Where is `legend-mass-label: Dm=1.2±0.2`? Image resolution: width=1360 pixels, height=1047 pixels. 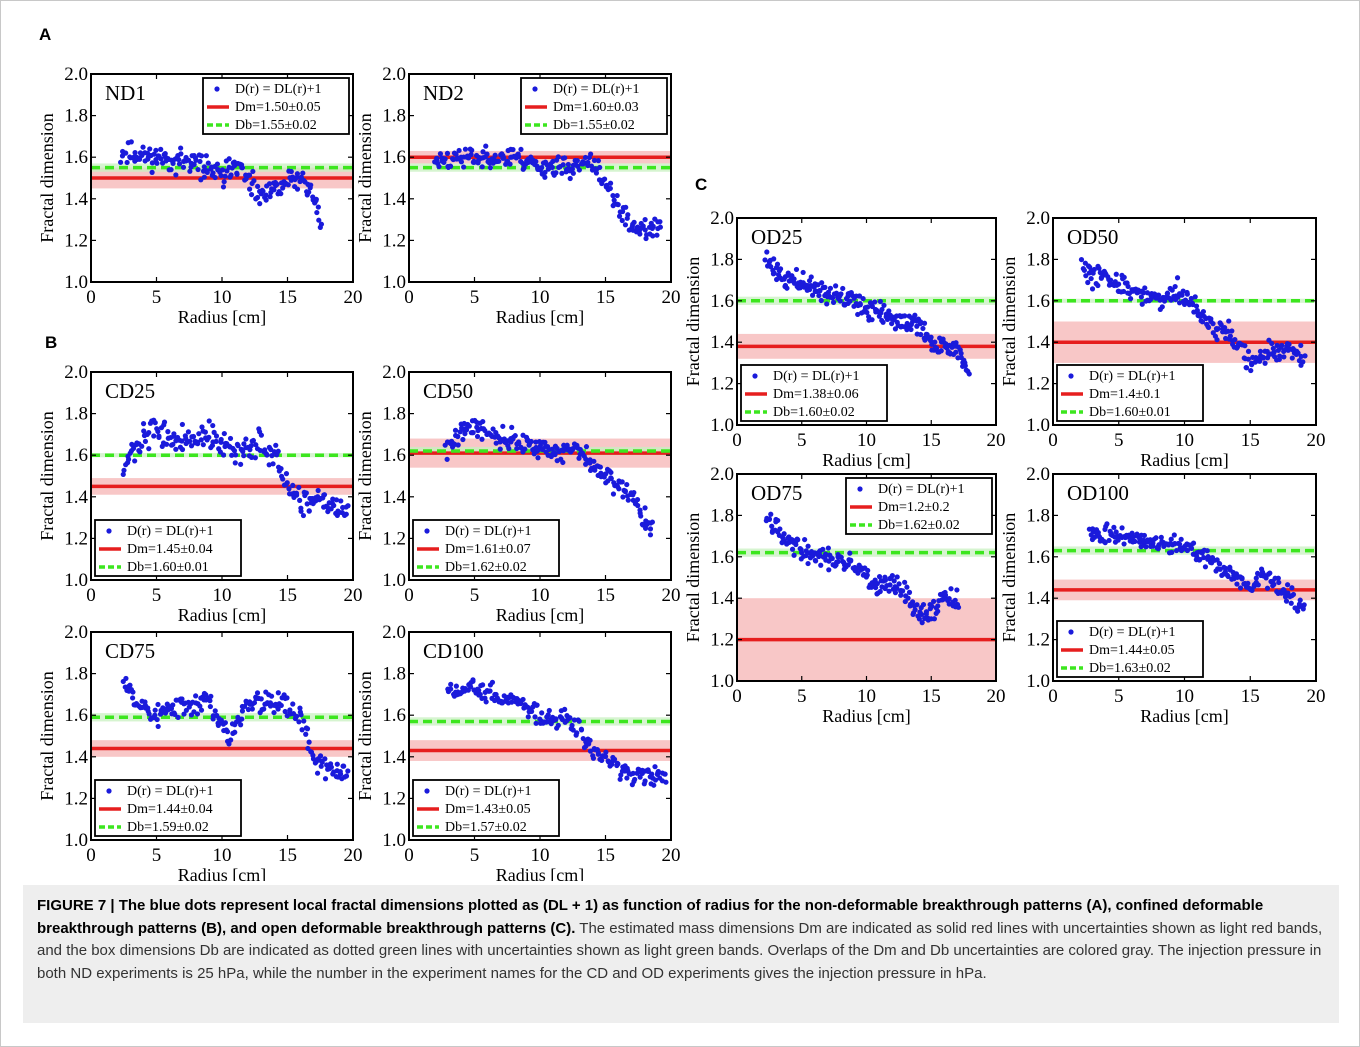 legend-mass-label: Dm=1.2±0.2 is located at coordinates (914, 507).